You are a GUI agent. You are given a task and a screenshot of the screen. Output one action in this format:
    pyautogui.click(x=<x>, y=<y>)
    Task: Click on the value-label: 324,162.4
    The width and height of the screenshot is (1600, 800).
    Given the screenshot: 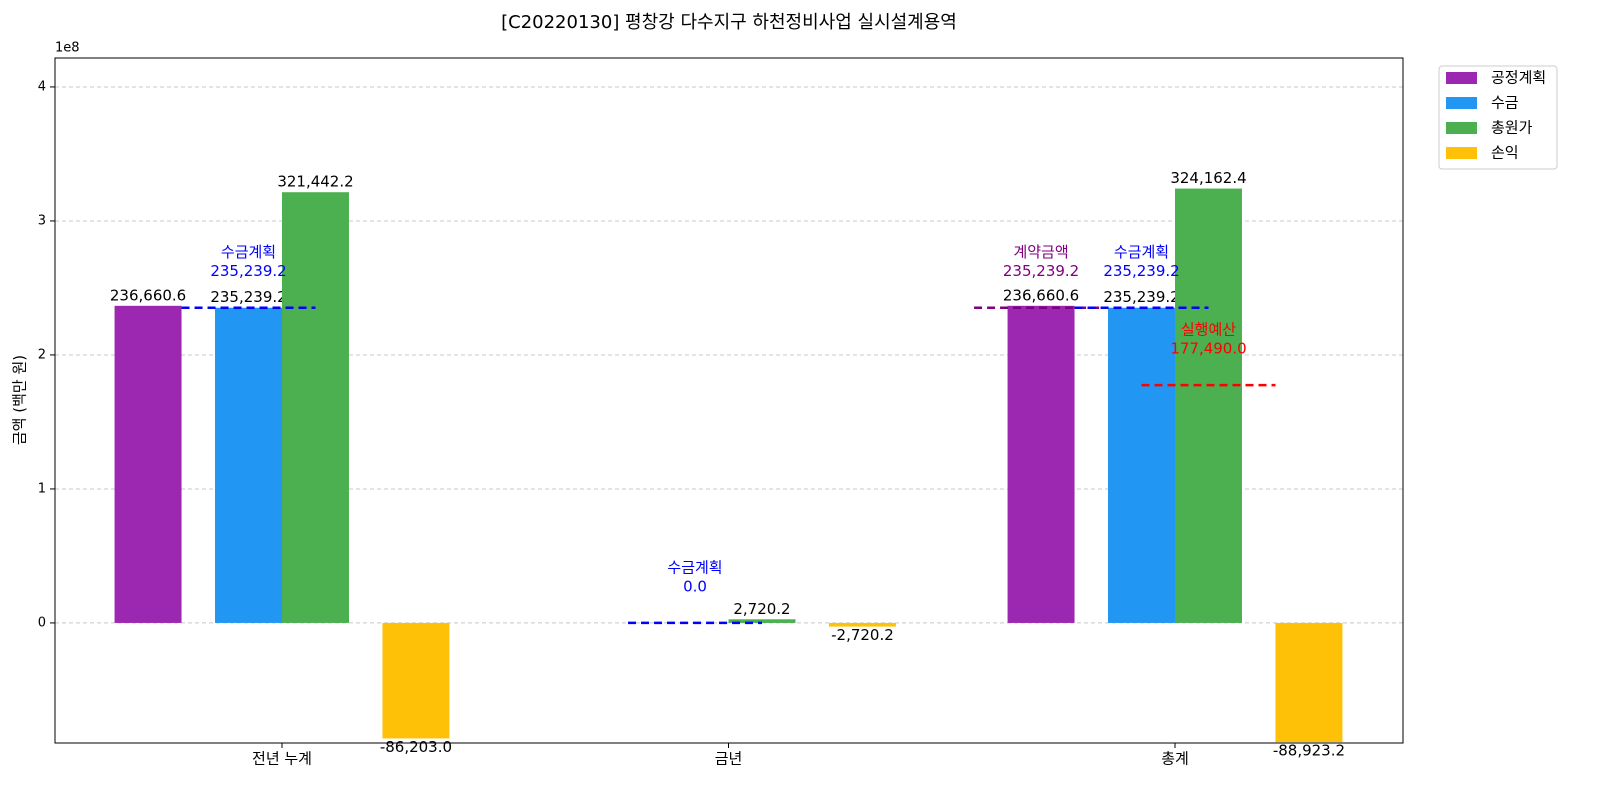 What is the action you would take?
    pyautogui.click(x=1208, y=178)
    